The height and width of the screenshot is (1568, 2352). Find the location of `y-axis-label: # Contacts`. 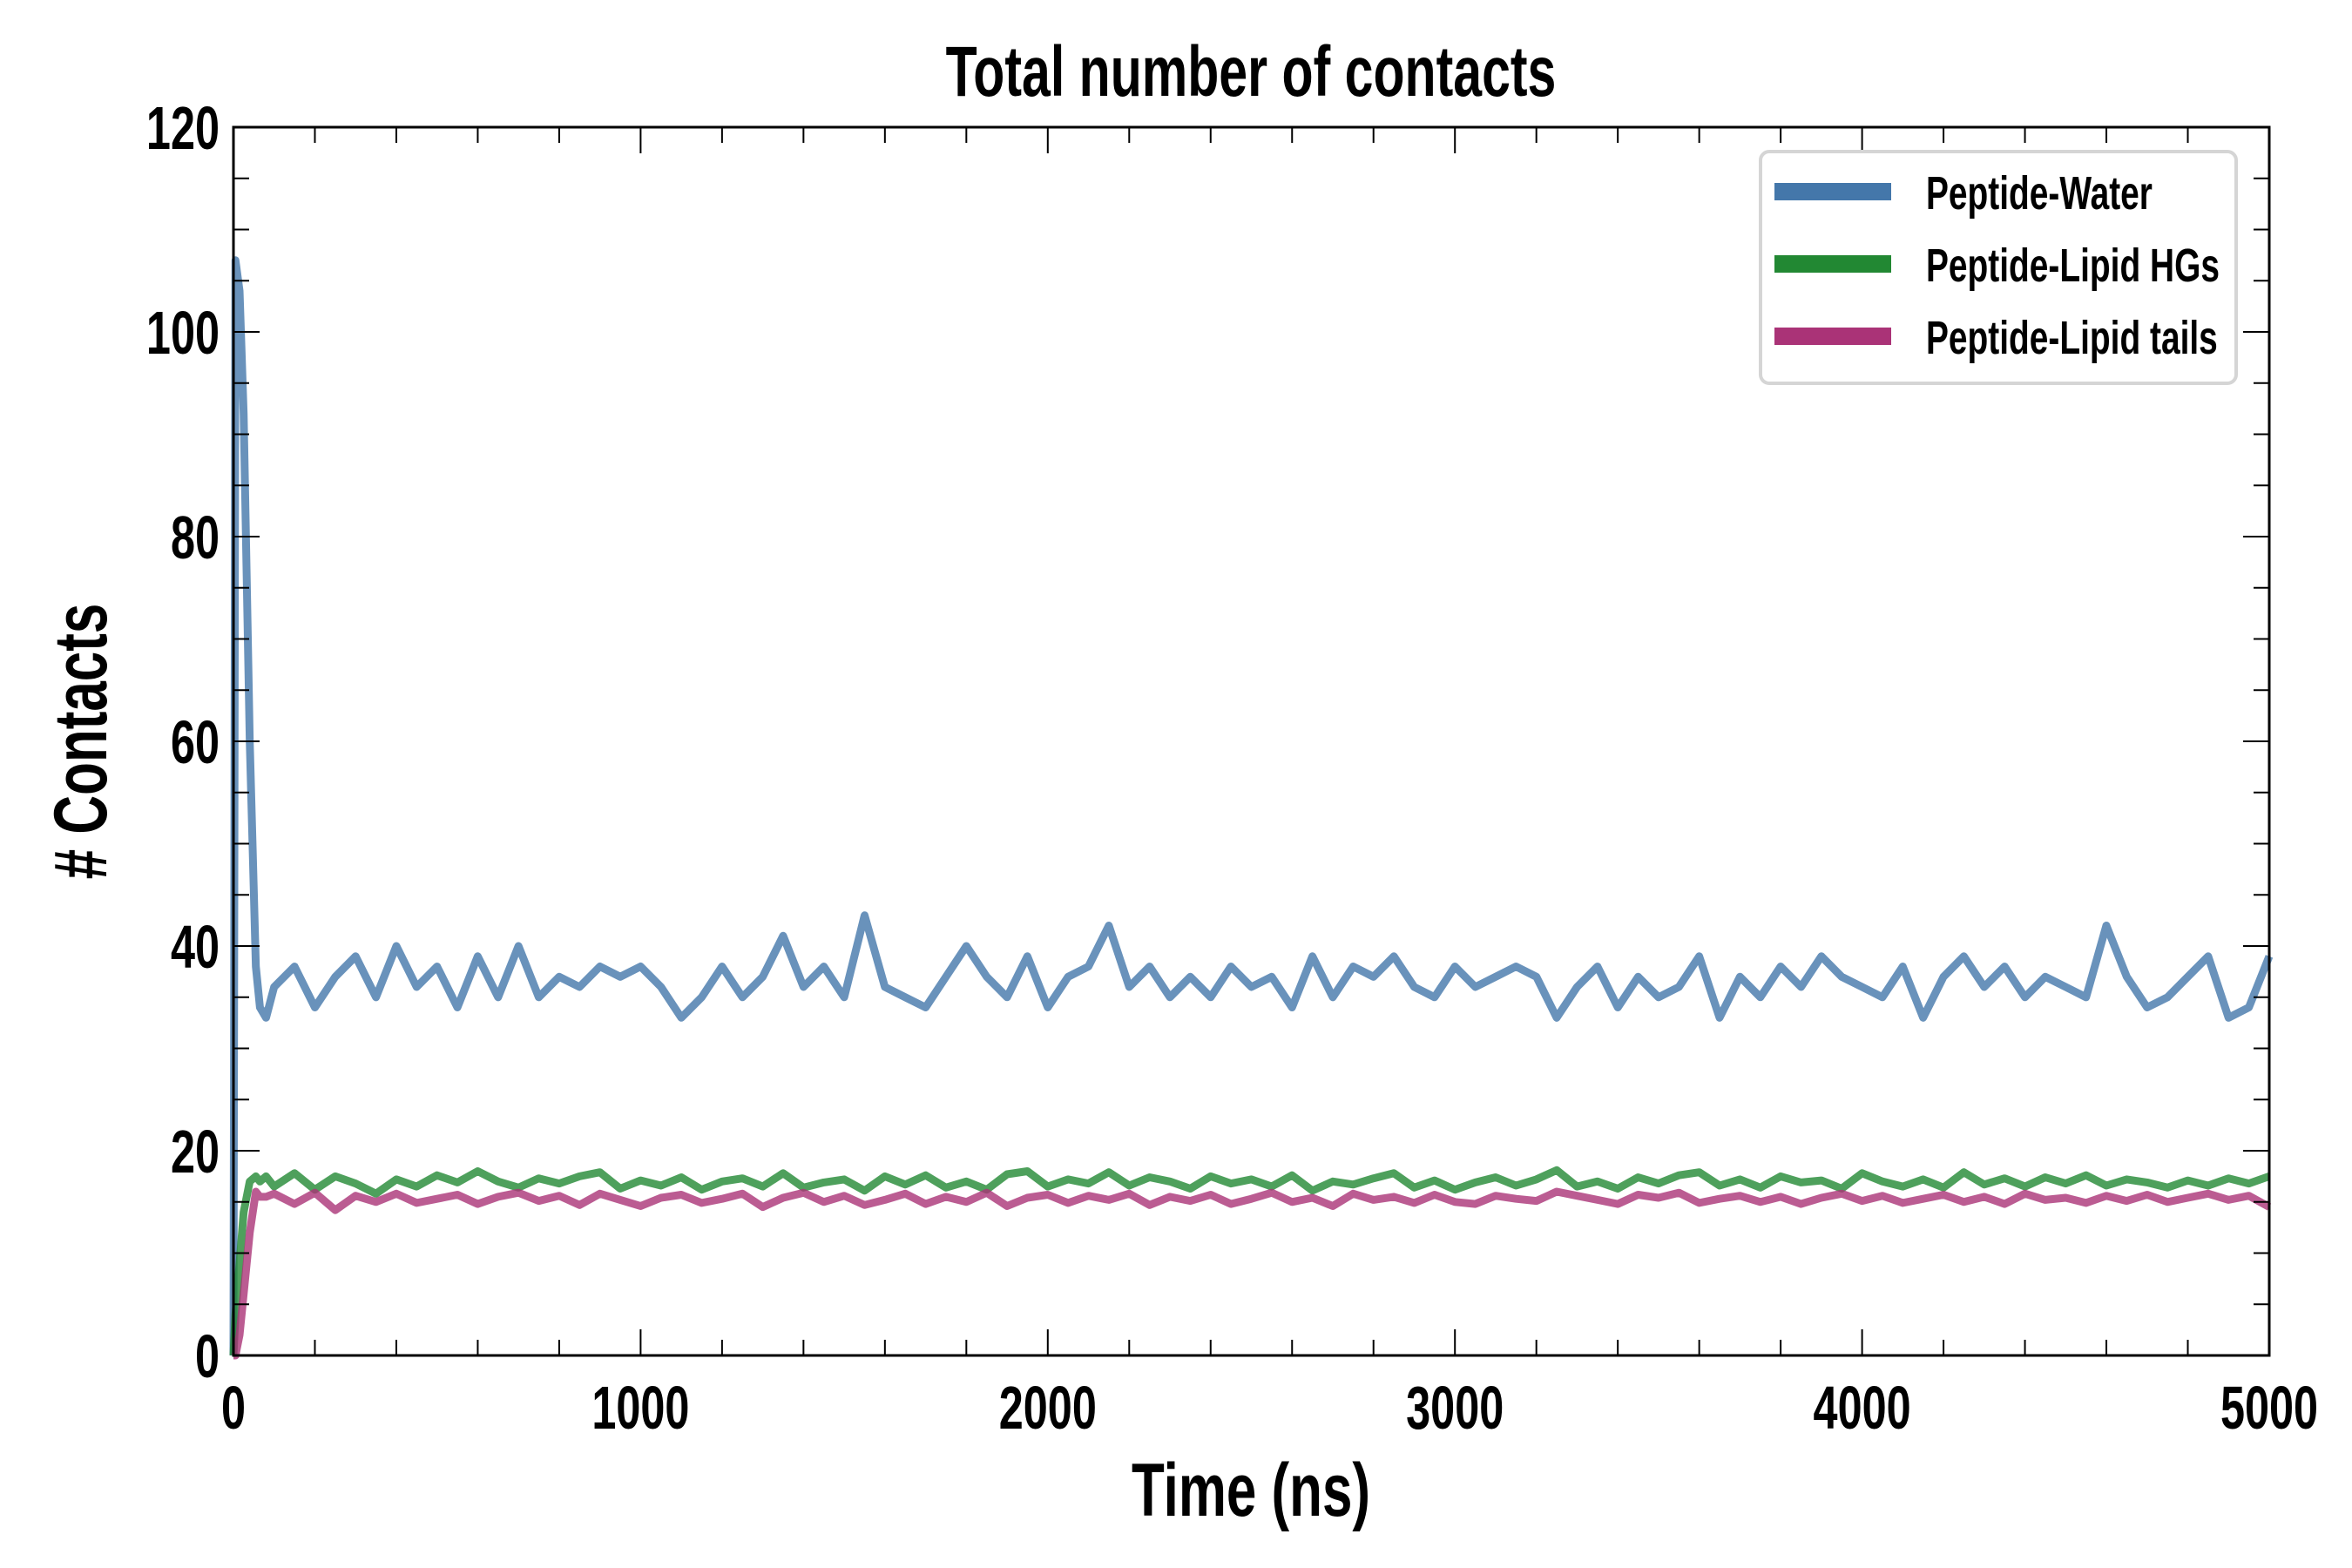

y-axis-label: # Contacts is located at coordinates (80, 742).